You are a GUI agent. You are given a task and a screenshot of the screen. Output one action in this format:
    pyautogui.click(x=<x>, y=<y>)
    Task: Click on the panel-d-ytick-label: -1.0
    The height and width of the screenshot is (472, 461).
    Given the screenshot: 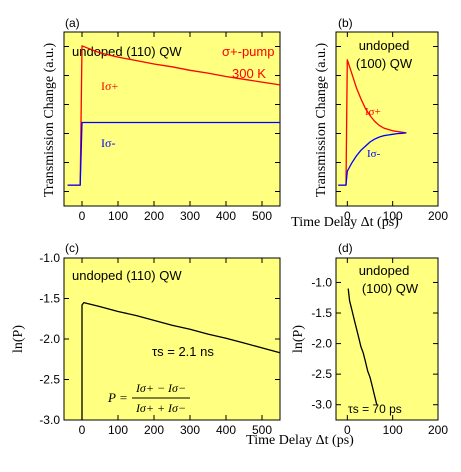 What is the action you would take?
    pyautogui.click(x=321, y=282)
    